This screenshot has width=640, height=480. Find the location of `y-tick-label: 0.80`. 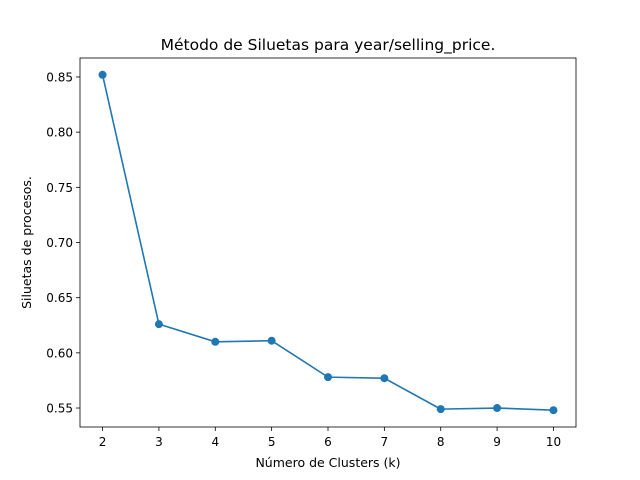

y-tick-label: 0.80 is located at coordinates (59, 133).